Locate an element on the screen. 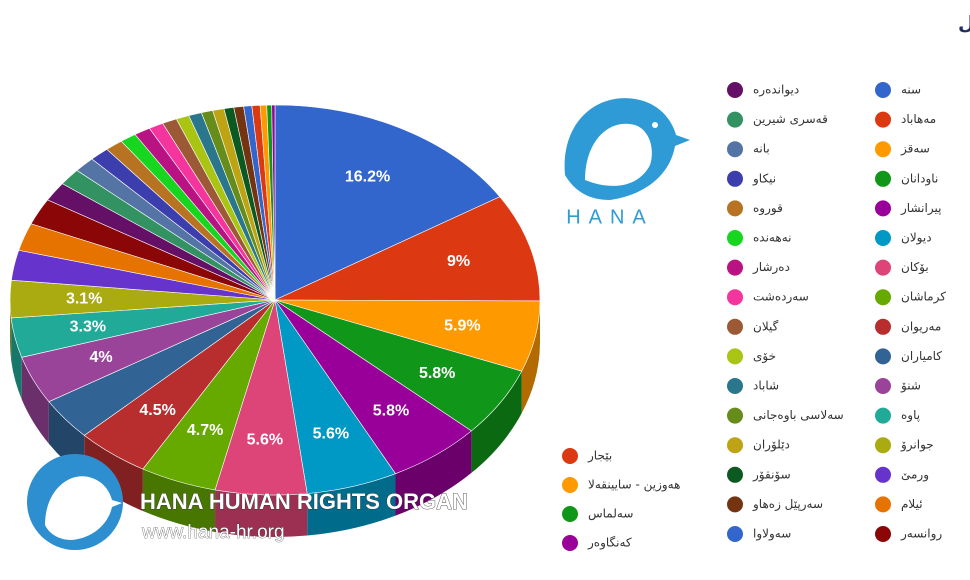 This screenshot has height=580, width=970. legend-label: قەسری شیرین is located at coordinates (790, 119).